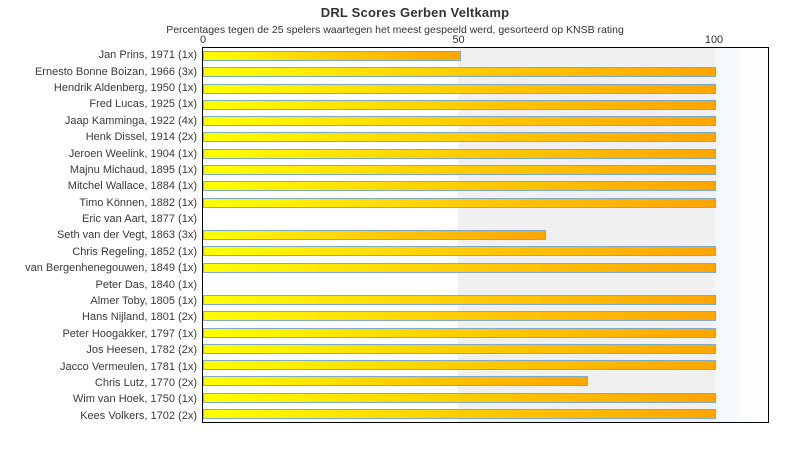 The height and width of the screenshot is (450, 790). Describe the element at coordinates (714, 40) in the screenshot. I see `x-tick-label: 100` at that location.